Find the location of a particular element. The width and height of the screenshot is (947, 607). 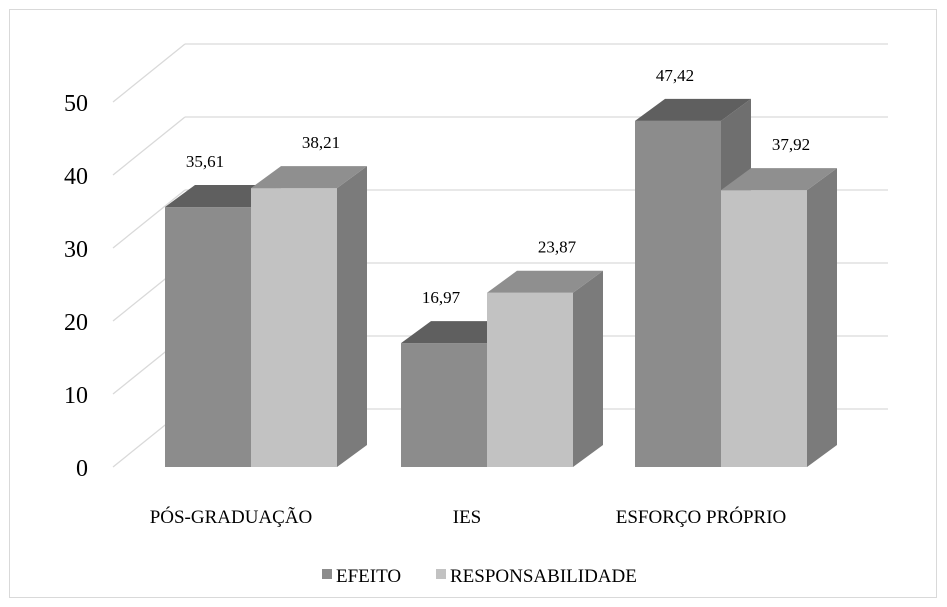

legend-label: RESPONSABILIDADE is located at coordinates (543, 576).